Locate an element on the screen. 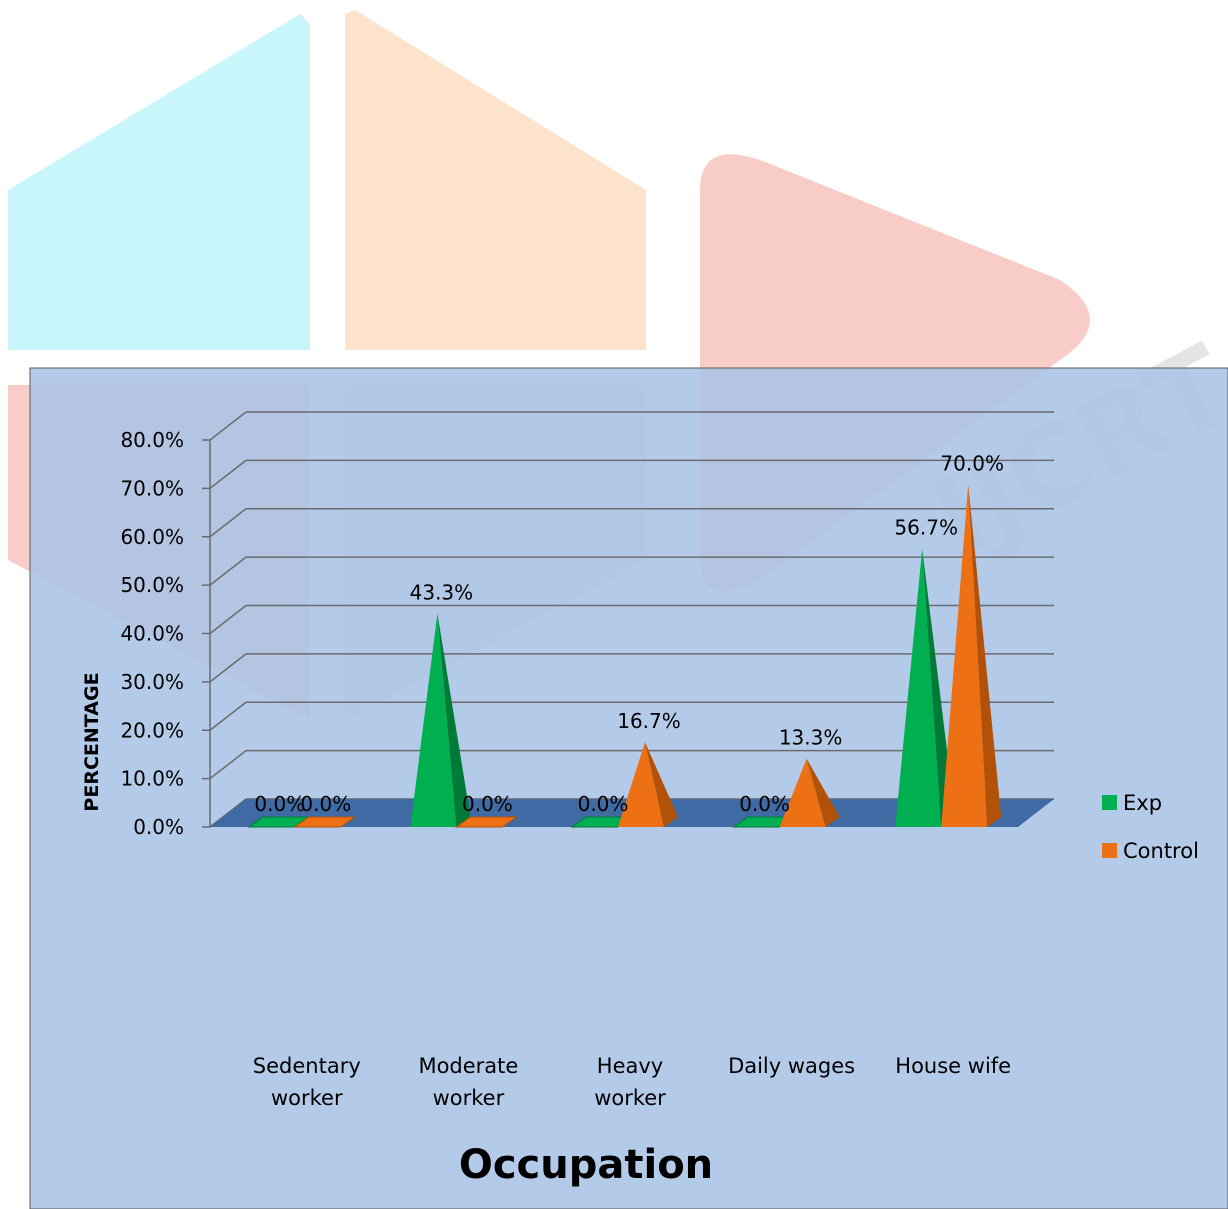  watermark-tile-peach is located at coordinates (495, 180).